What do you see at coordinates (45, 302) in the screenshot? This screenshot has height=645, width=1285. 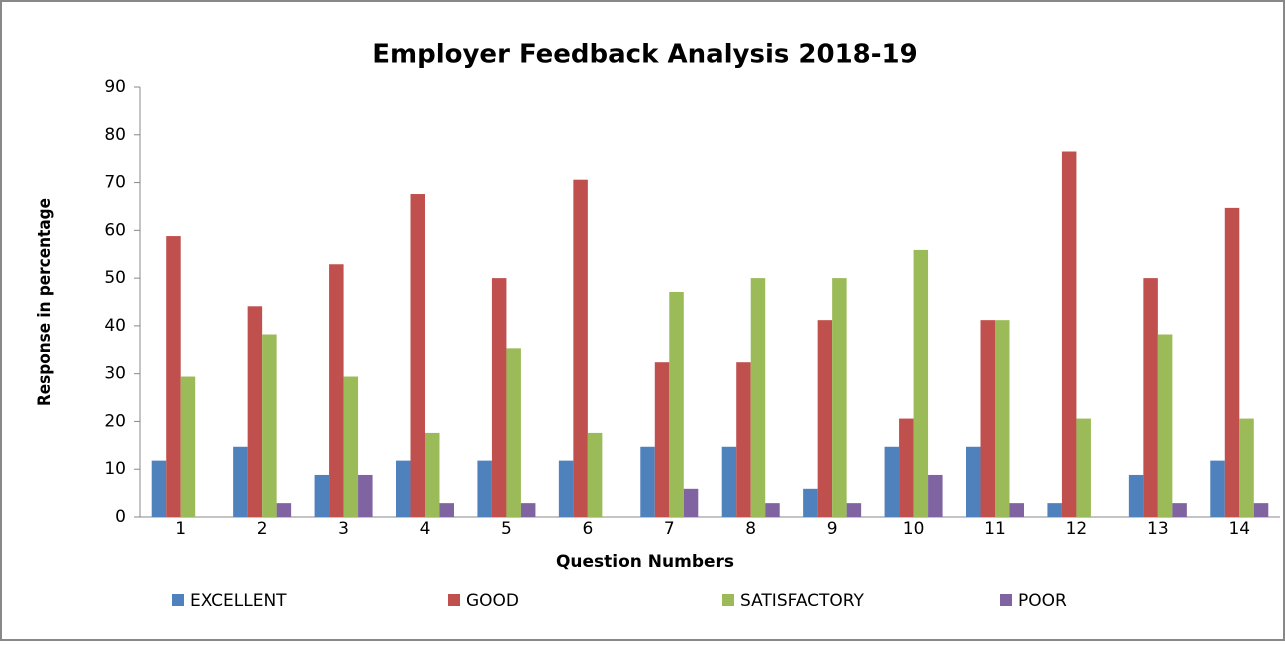 I see `y-axis-title: Response in percentage` at bounding box center [45, 302].